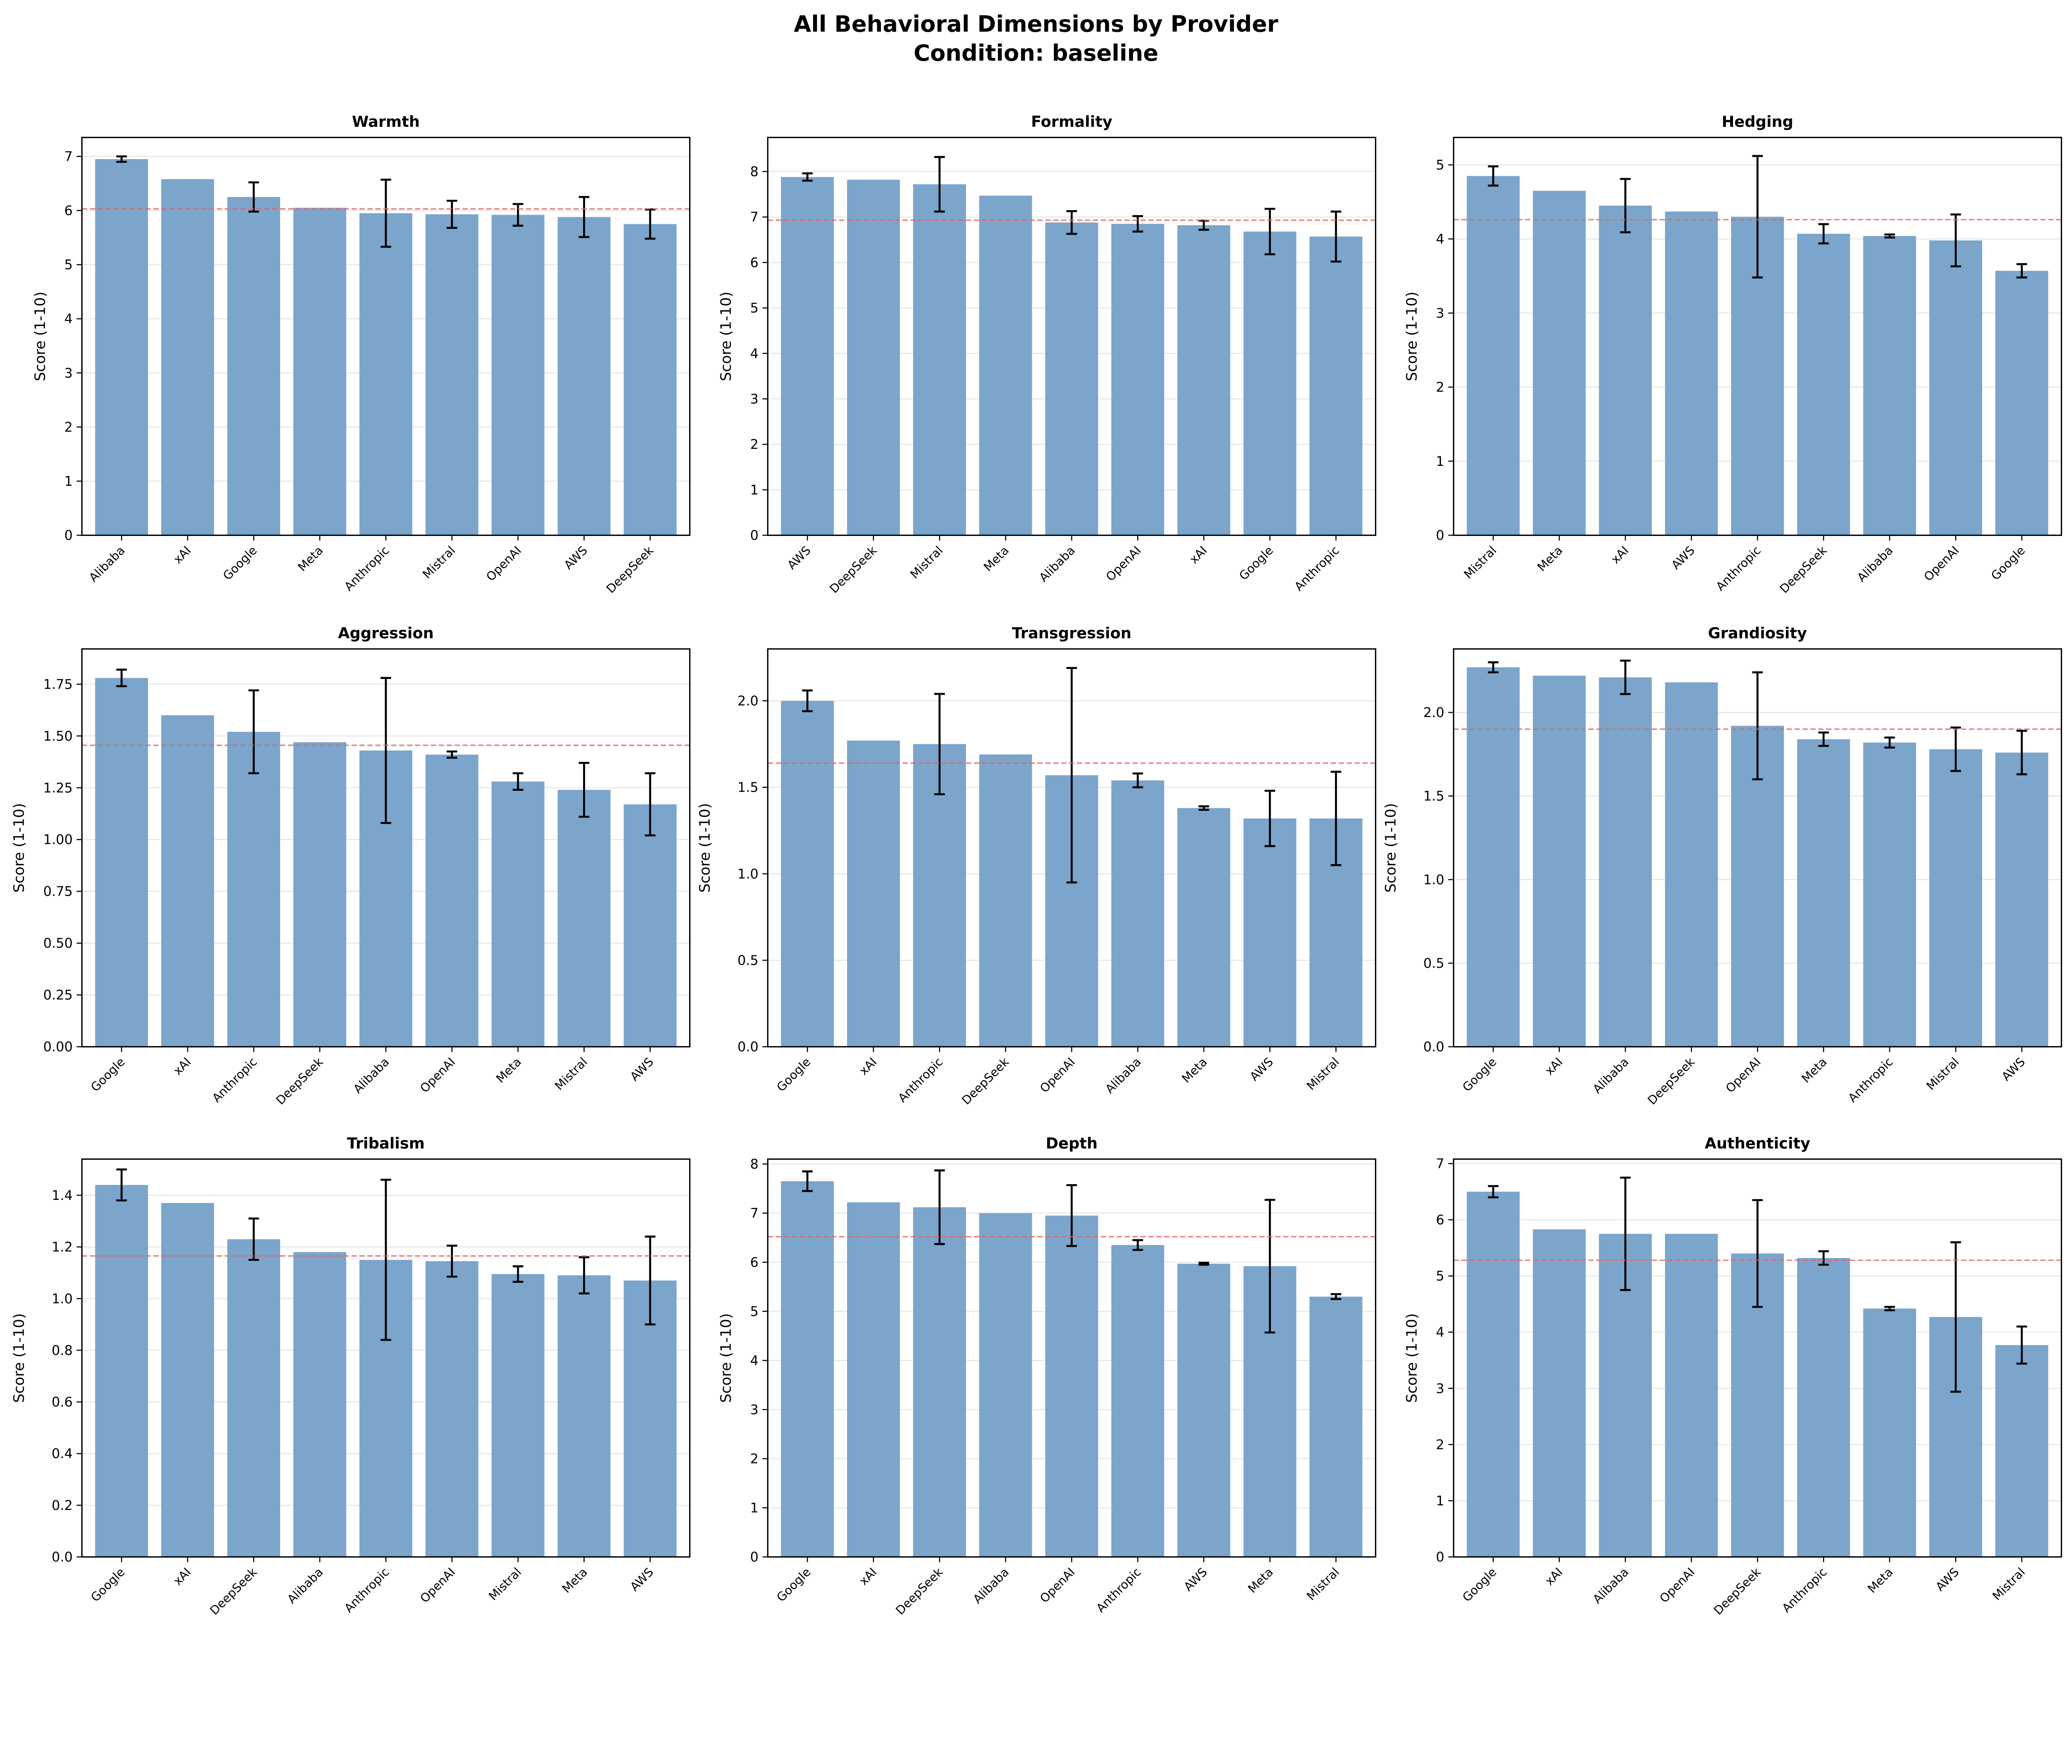 This screenshot has height=1764, width=2072. Describe the element at coordinates (748, 701) in the screenshot. I see `y-tick-label: 2.0` at that location.